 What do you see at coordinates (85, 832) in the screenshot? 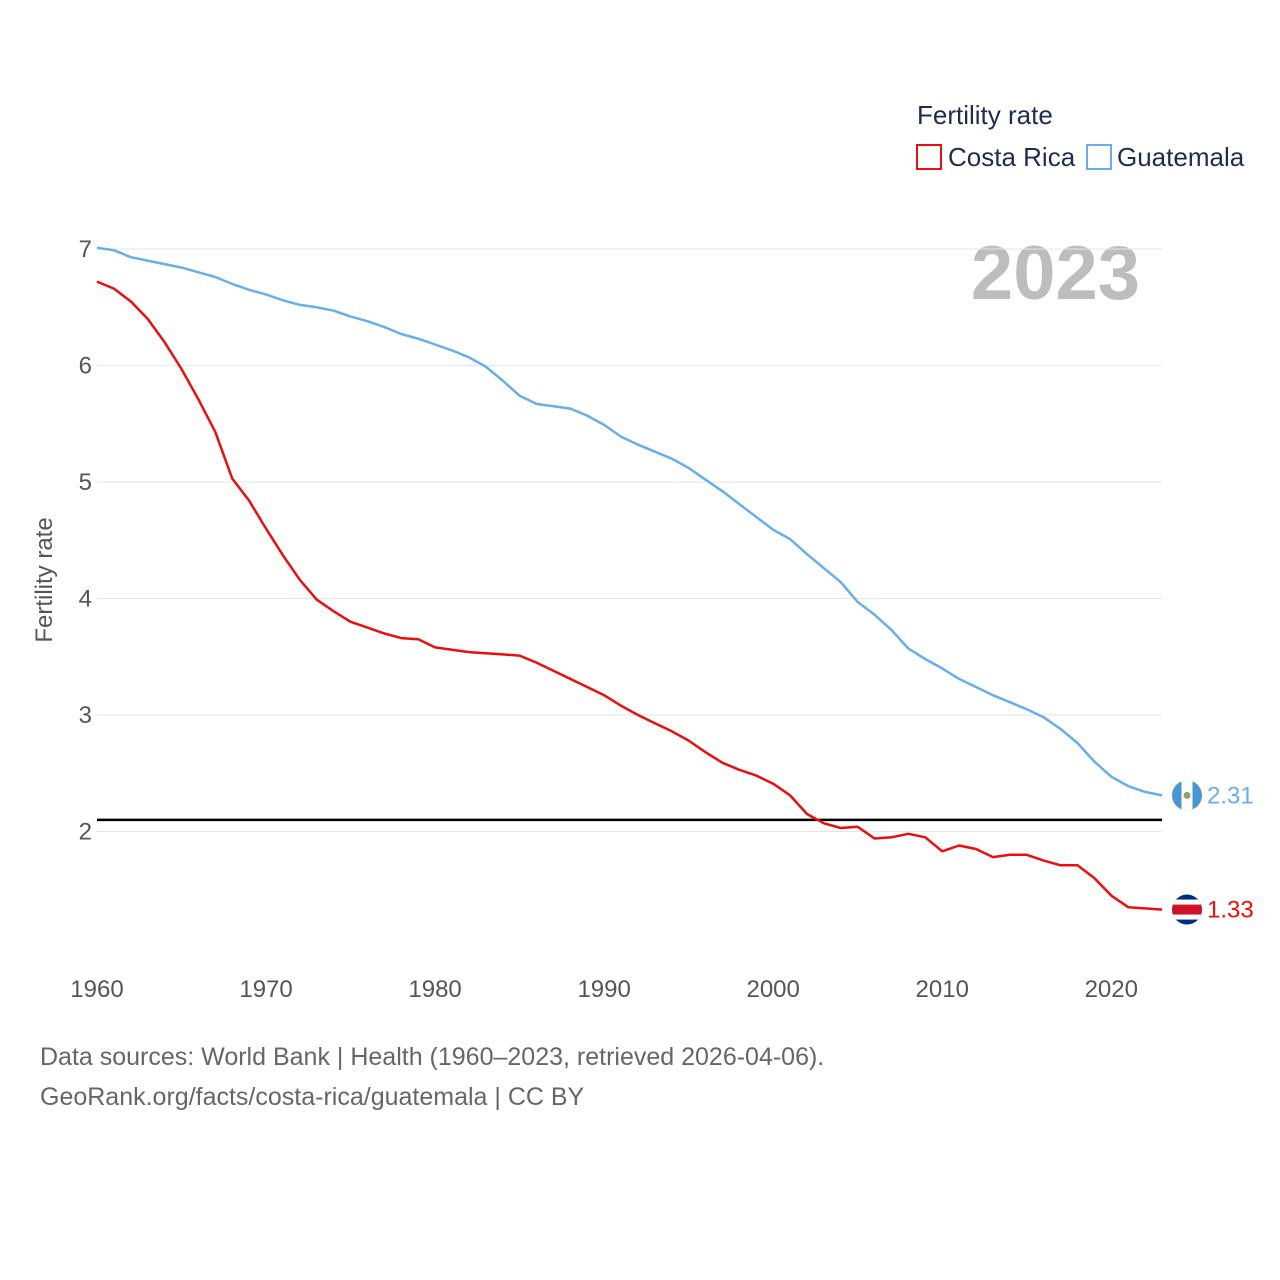
I see `y-tick-label-2: 2` at bounding box center [85, 832].